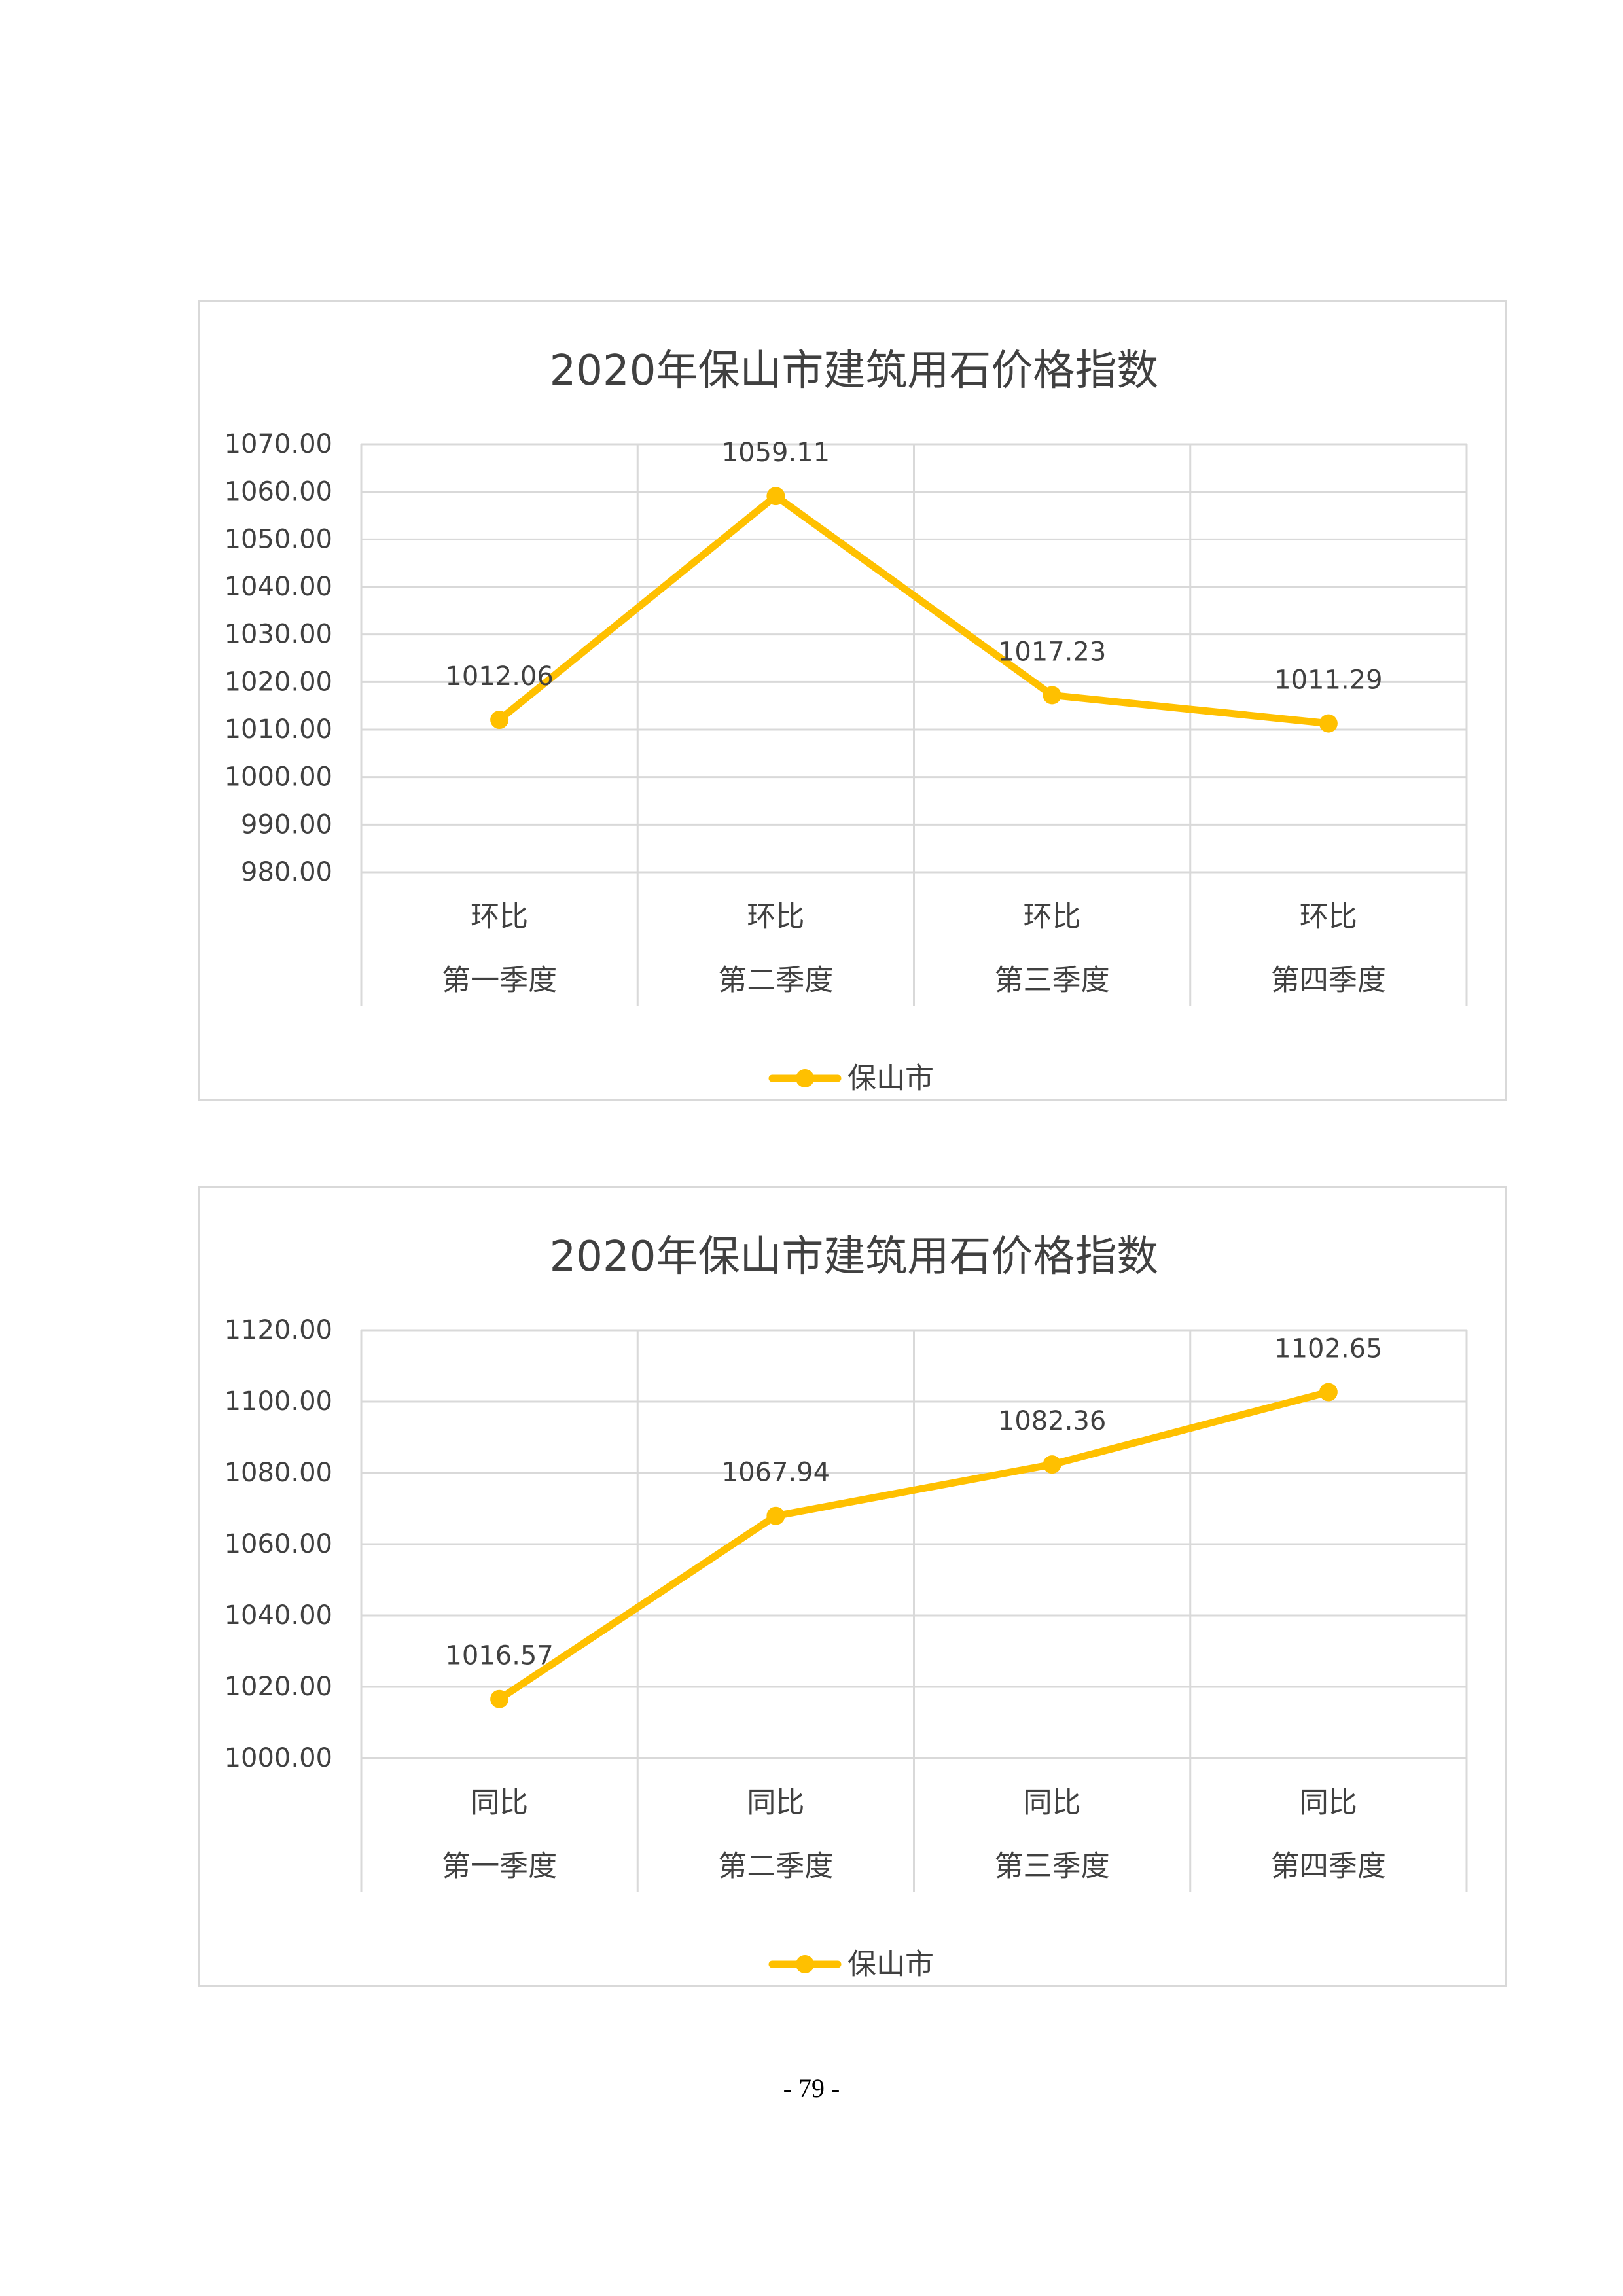 The image size is (1623, 2296). What do you see at coordinates (1052, 652) in the screenshot?
I see `data-label: 1017.23` at bounding box center [1052, 652].